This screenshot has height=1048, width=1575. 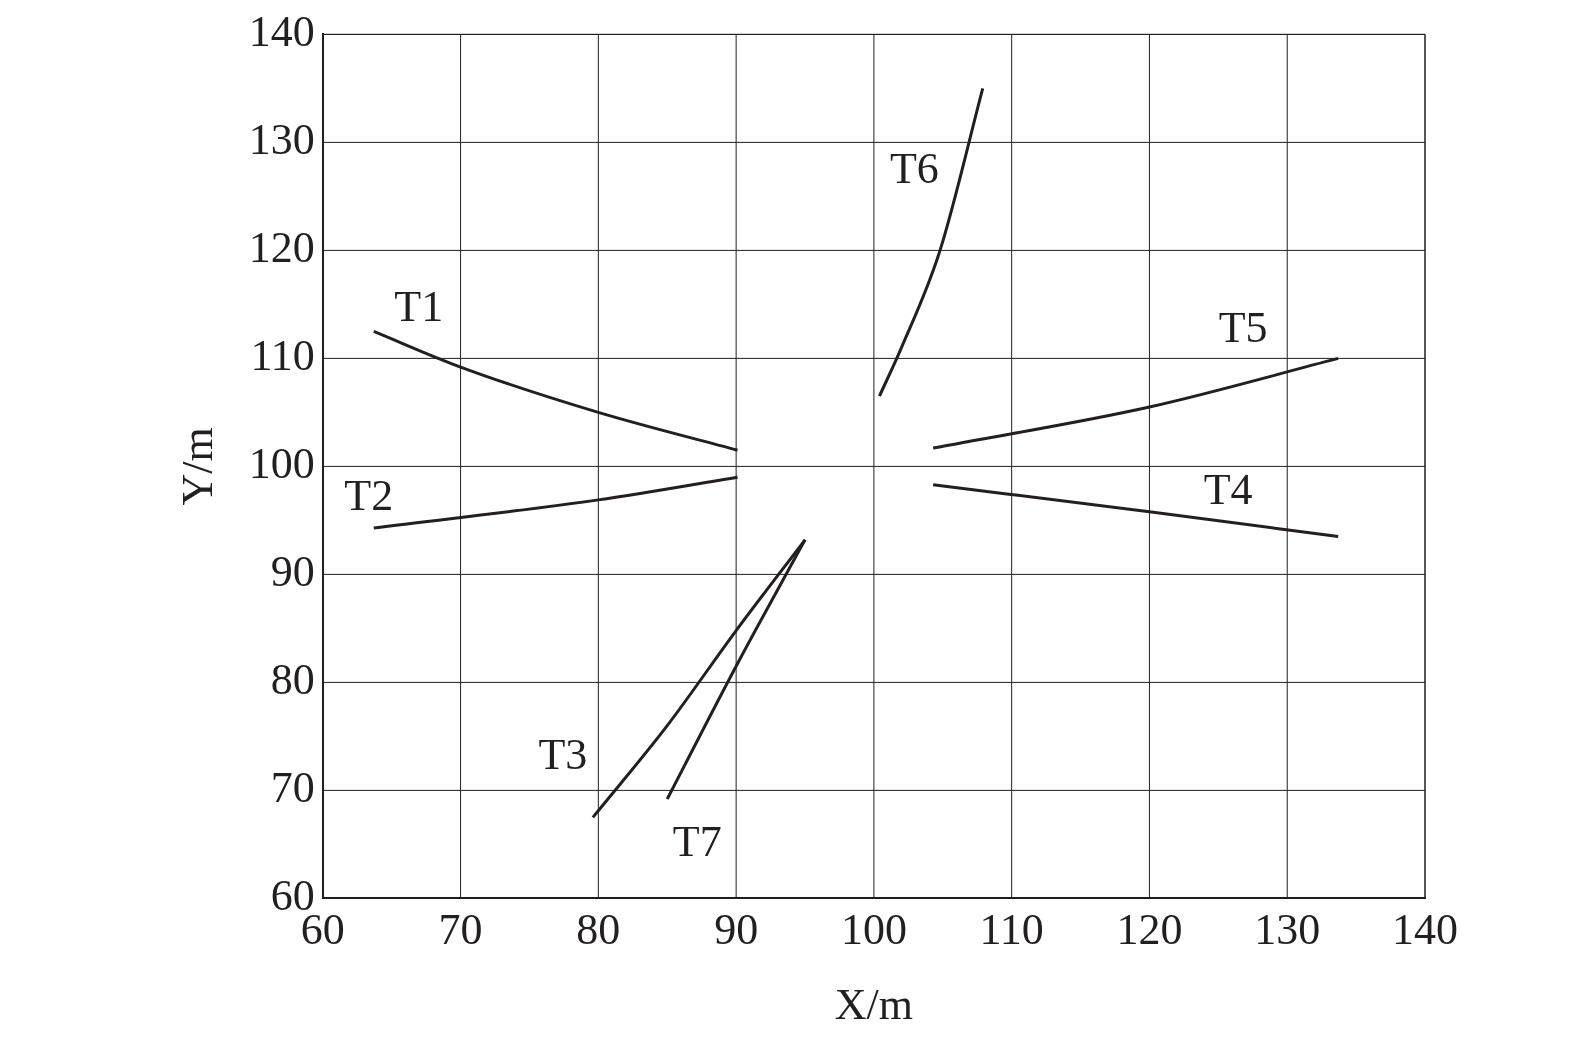 What do you see at coordinates (281, 463) in the screenshot?
I see `y-tick-label: 100` at bounding box center [281, 463].